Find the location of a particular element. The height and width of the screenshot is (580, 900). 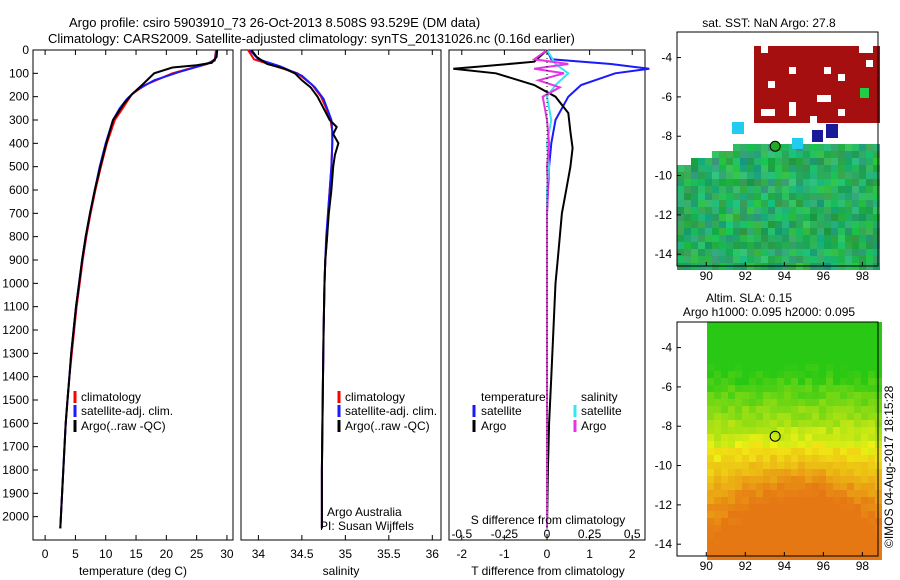

series-salinity-argo is located at coordinates (550, 289).